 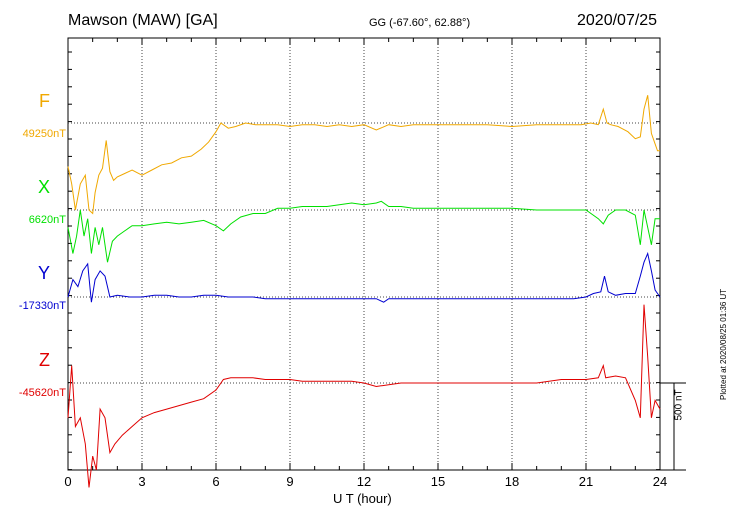 I want to click on x-tick-label: 21, so click(x=586, y=481).